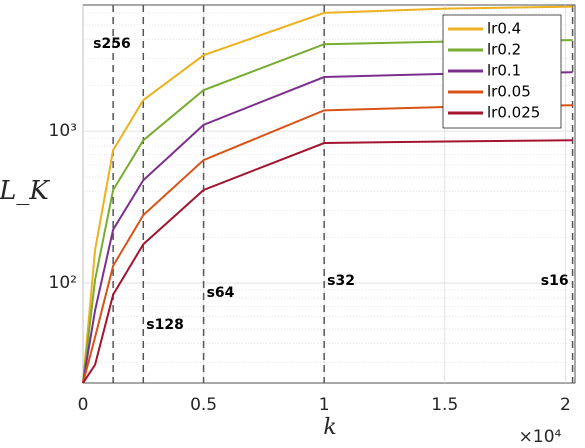 This screenshot has width=585, height=448. I want to click on annotation: s16, so click(555, 281).